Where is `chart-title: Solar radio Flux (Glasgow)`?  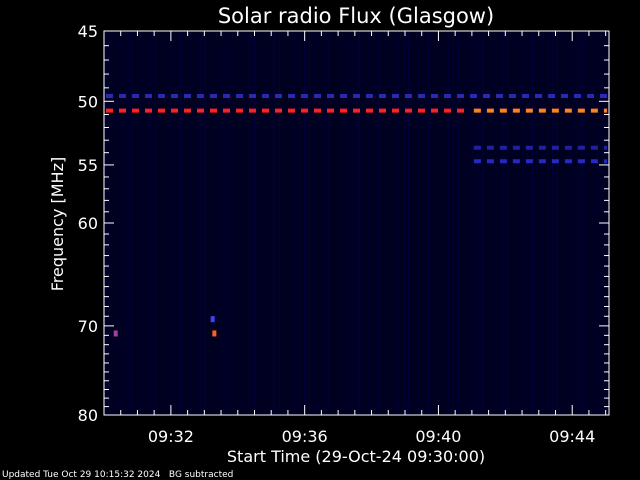 chart-title: Solar radio Flux (Glasgow) is located at coordinates (356, 16).